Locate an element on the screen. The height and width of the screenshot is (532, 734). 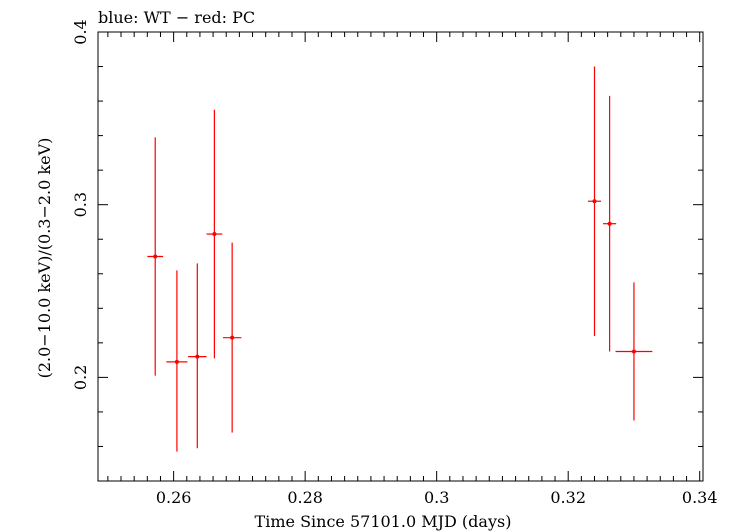
x-tick-label: 0.3 is located at coordinates (436, 497).